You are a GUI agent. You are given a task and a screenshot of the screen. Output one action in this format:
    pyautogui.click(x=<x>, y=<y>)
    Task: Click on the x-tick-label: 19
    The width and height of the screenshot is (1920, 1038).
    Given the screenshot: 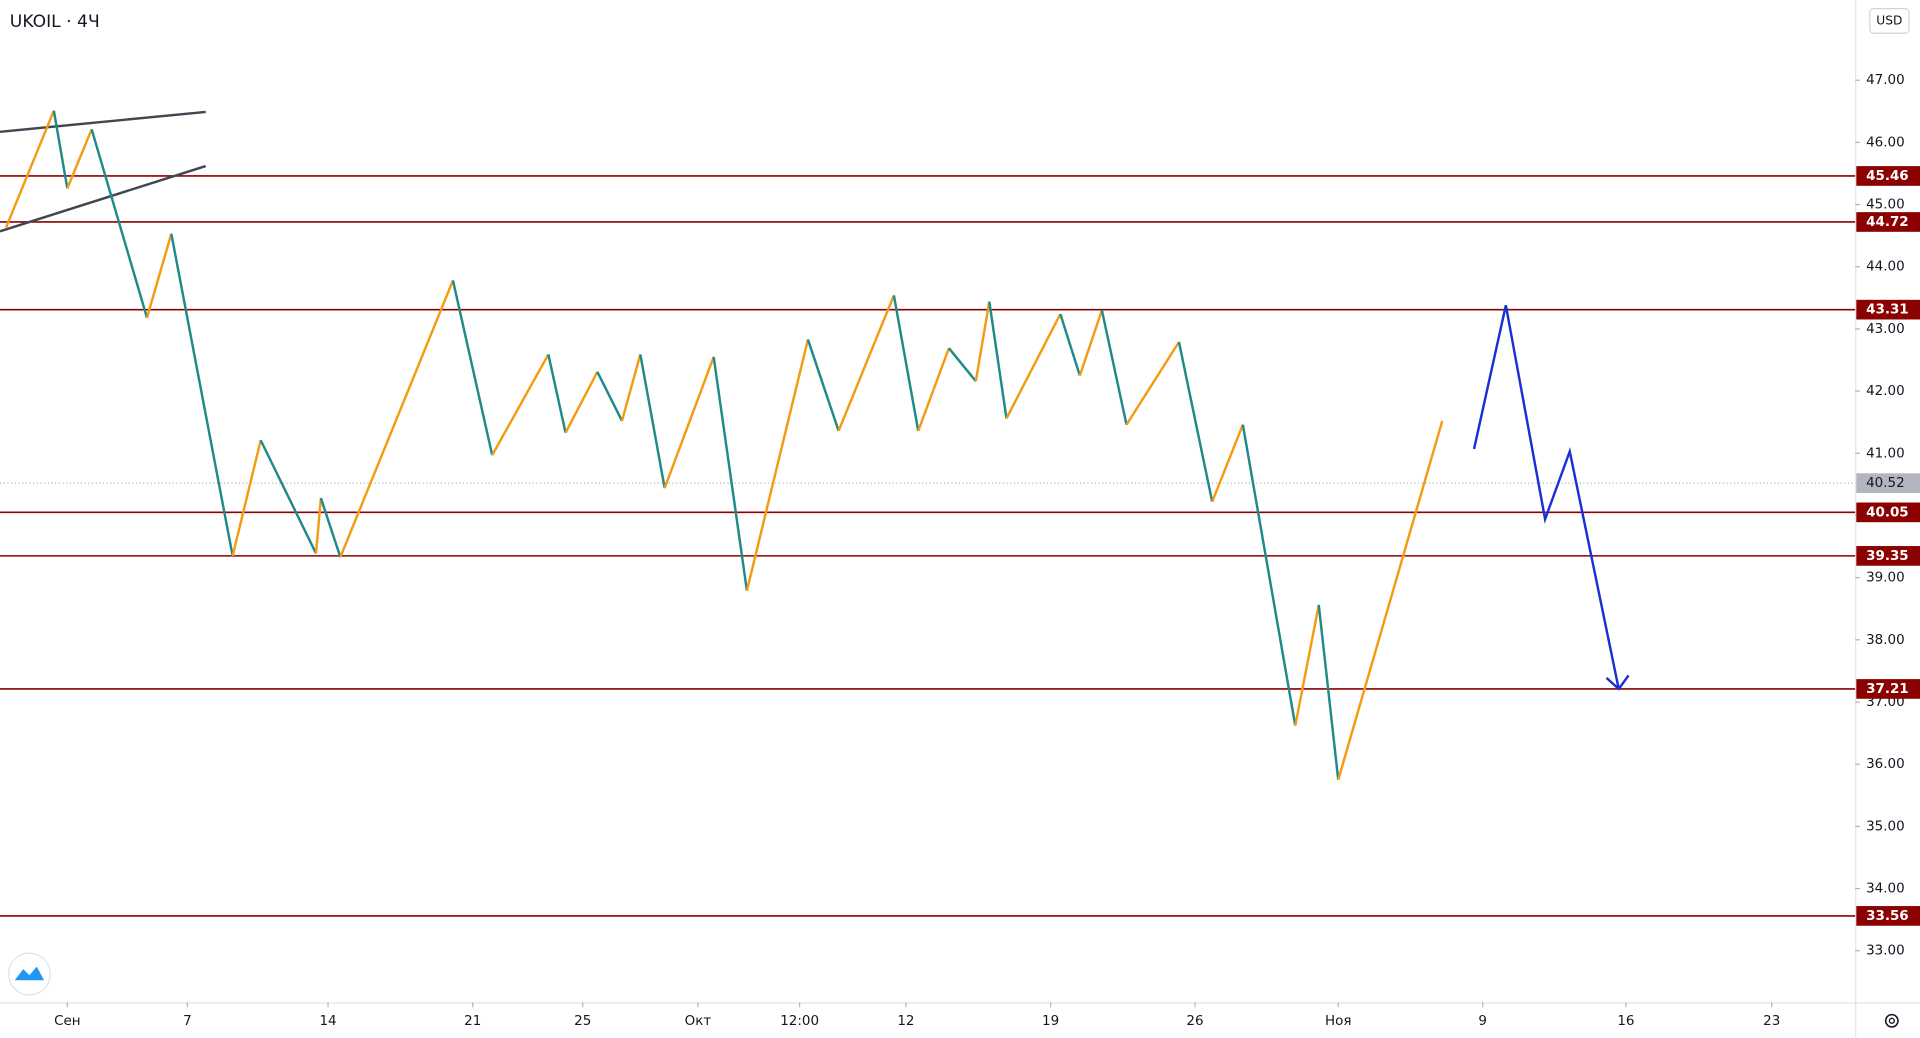 What is the action you would take?
    pyautogui.click(x=1050, y=1021)
    